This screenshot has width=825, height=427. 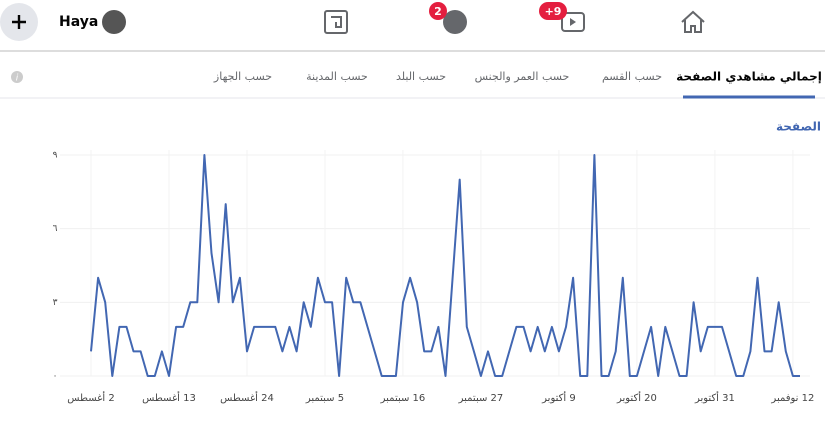 What do you see at coordinates (55, 156) in the screenshot?
I see `y-tick-label: ٩` at bounding box center [55, 156].